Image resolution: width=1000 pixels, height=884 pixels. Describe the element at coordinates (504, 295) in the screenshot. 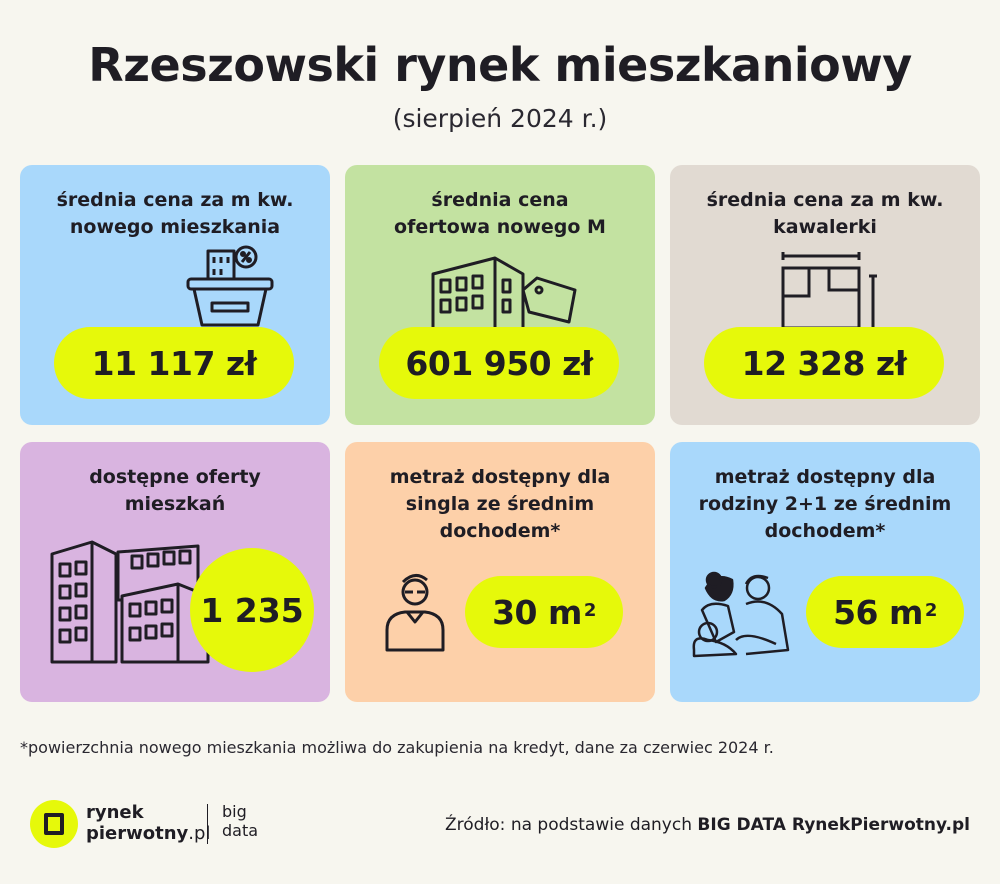

I see `building-price-tag-icon` at that location.